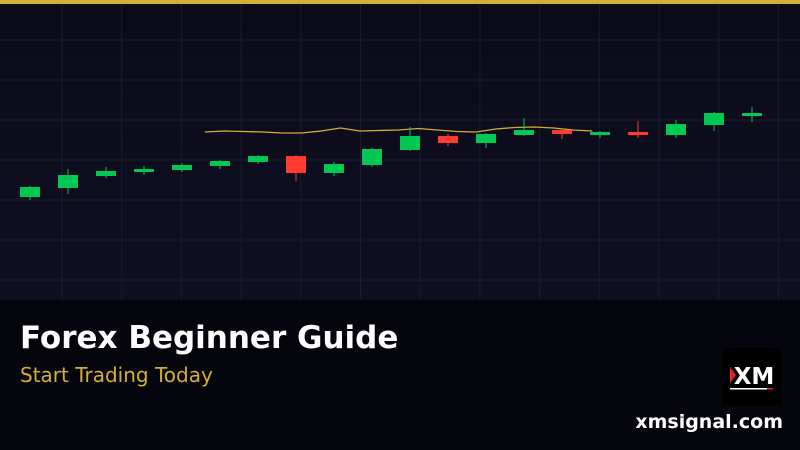 This screenshot has height=450, width=800. I want to click on xm-logo: XM, so click(752, 376).